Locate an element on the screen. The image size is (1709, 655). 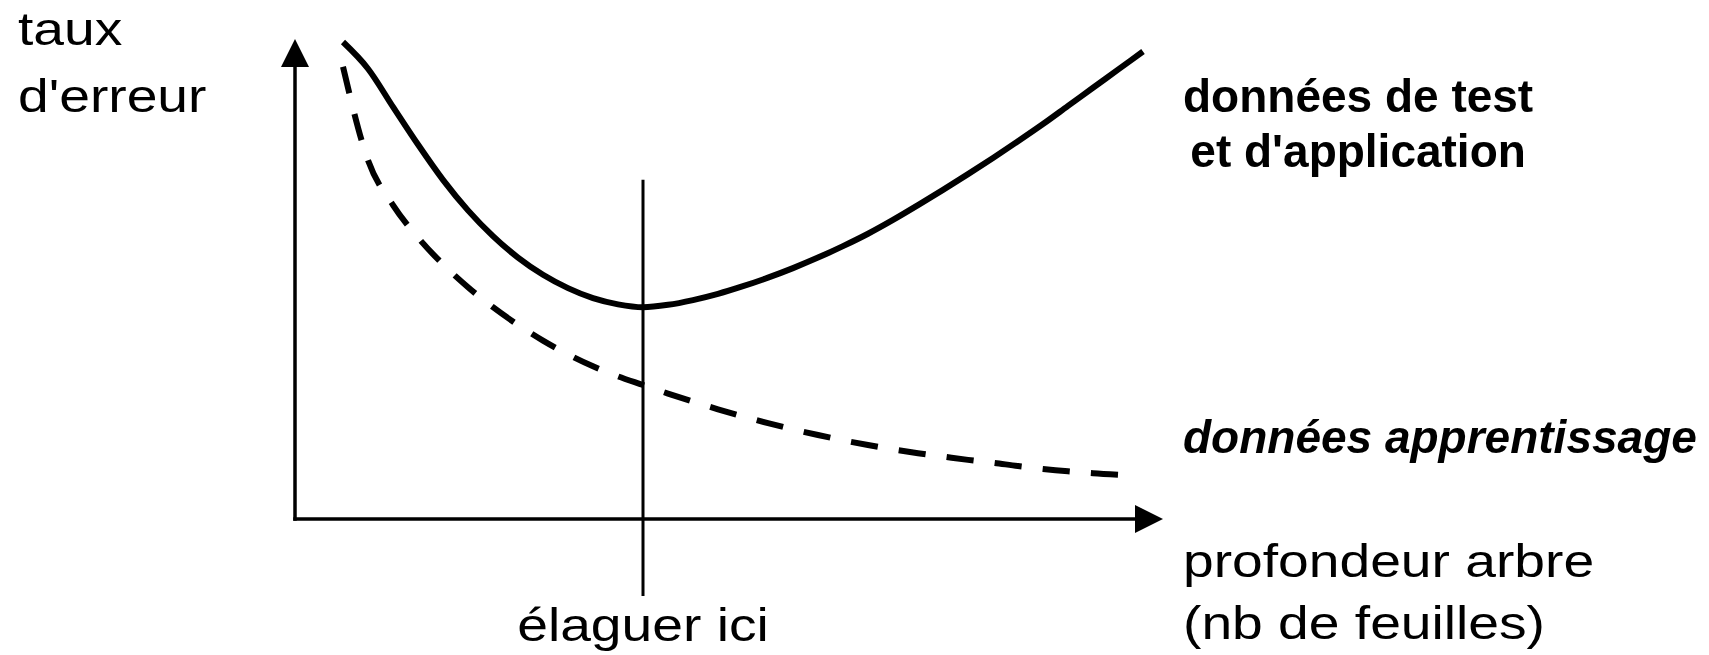
x-axis-title: profondeur arbre (nb de feuilles) is located at coordinates (1389, 592).